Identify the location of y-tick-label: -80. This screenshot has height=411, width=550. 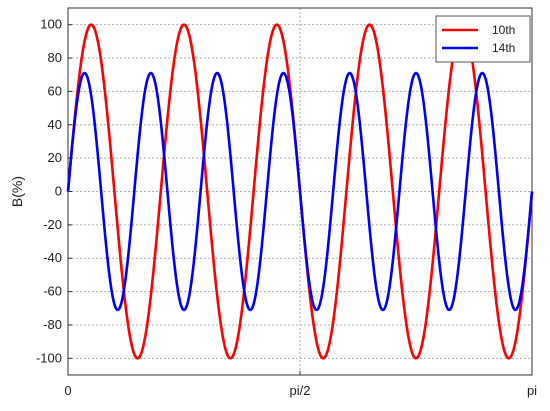
(52, 324).